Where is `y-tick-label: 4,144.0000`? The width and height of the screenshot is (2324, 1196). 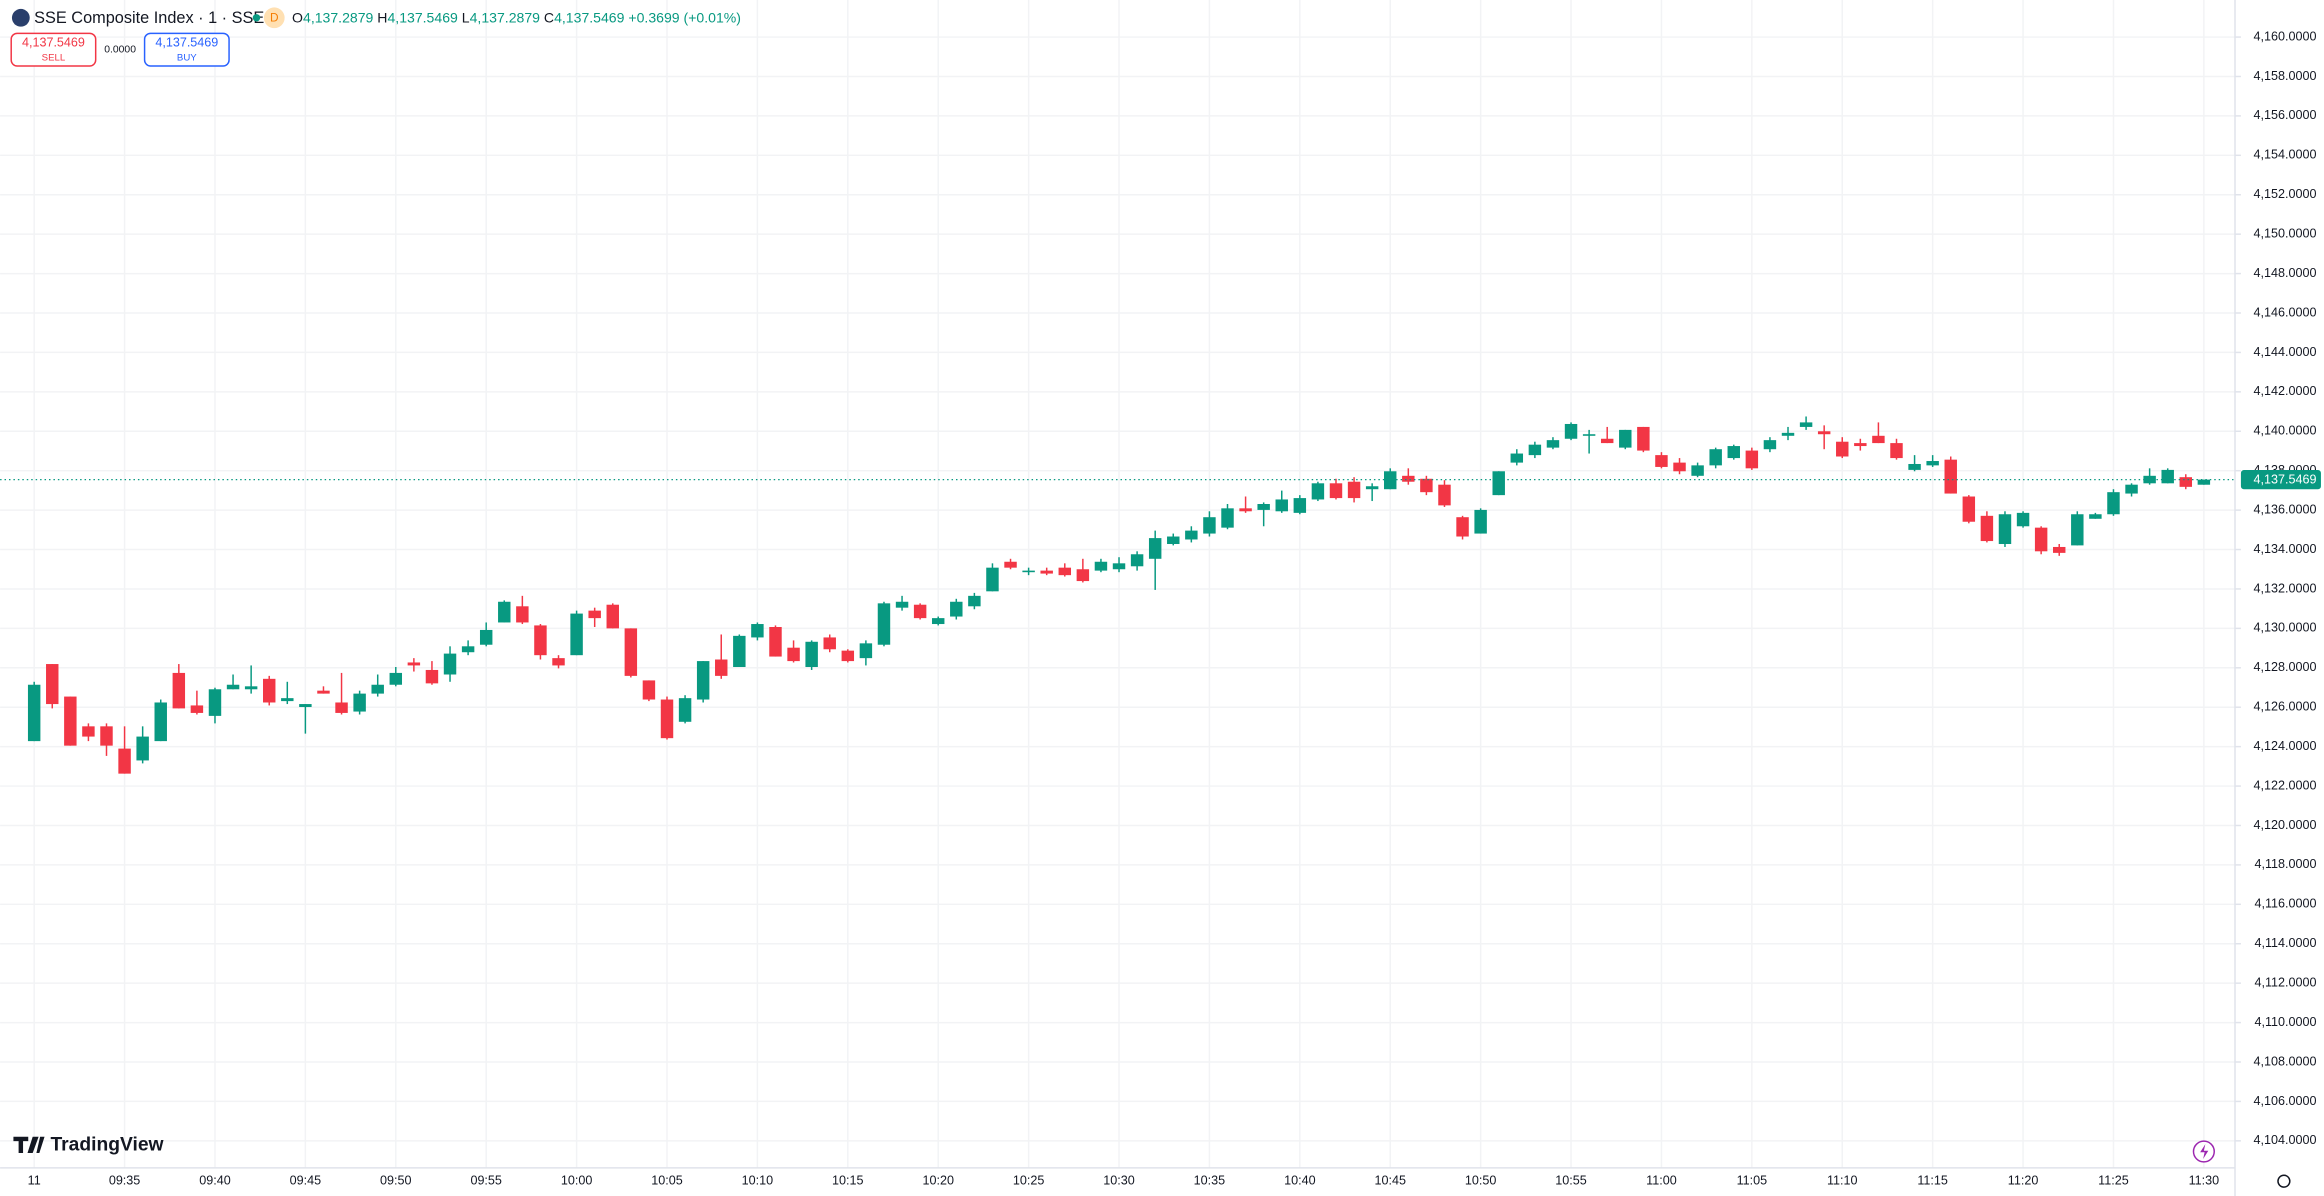
y-tick-label: 4,144.0000 is located at coordinates (2285, 352).